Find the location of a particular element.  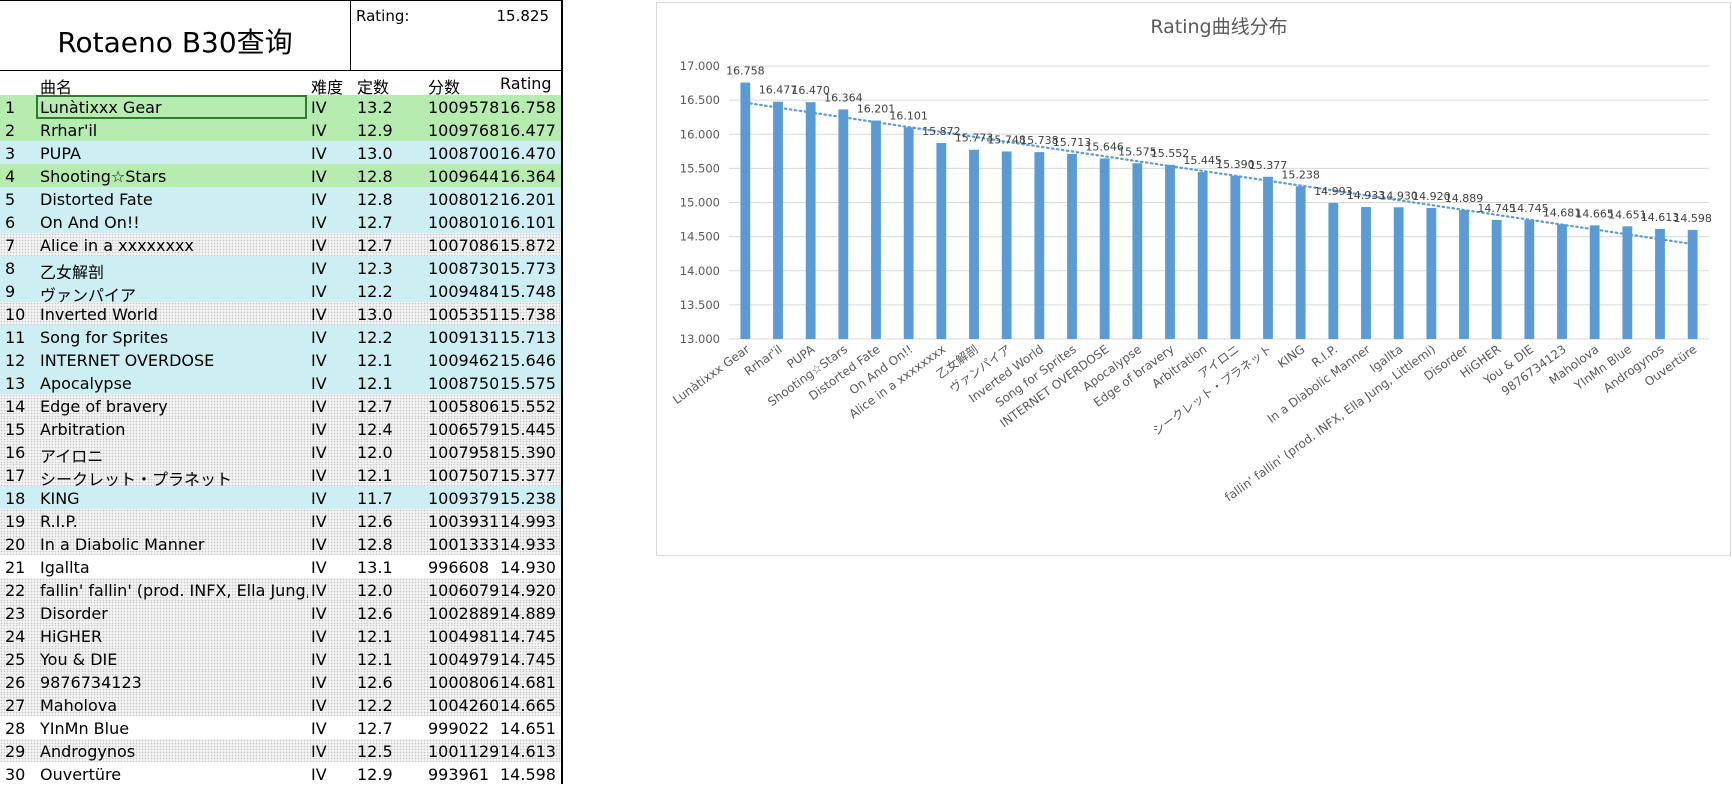

cell-name: ヴァンパイア is located at coordinates (88, 295).